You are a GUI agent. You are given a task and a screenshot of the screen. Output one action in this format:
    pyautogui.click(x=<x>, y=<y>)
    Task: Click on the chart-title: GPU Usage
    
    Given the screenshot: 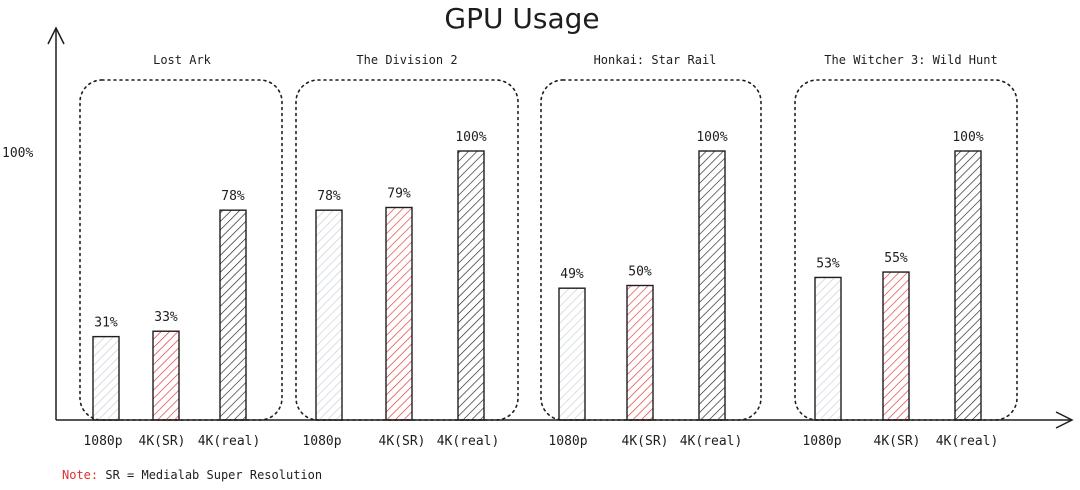 What is the action you would take?
    pyautogui.click(x=521, y=18)
    